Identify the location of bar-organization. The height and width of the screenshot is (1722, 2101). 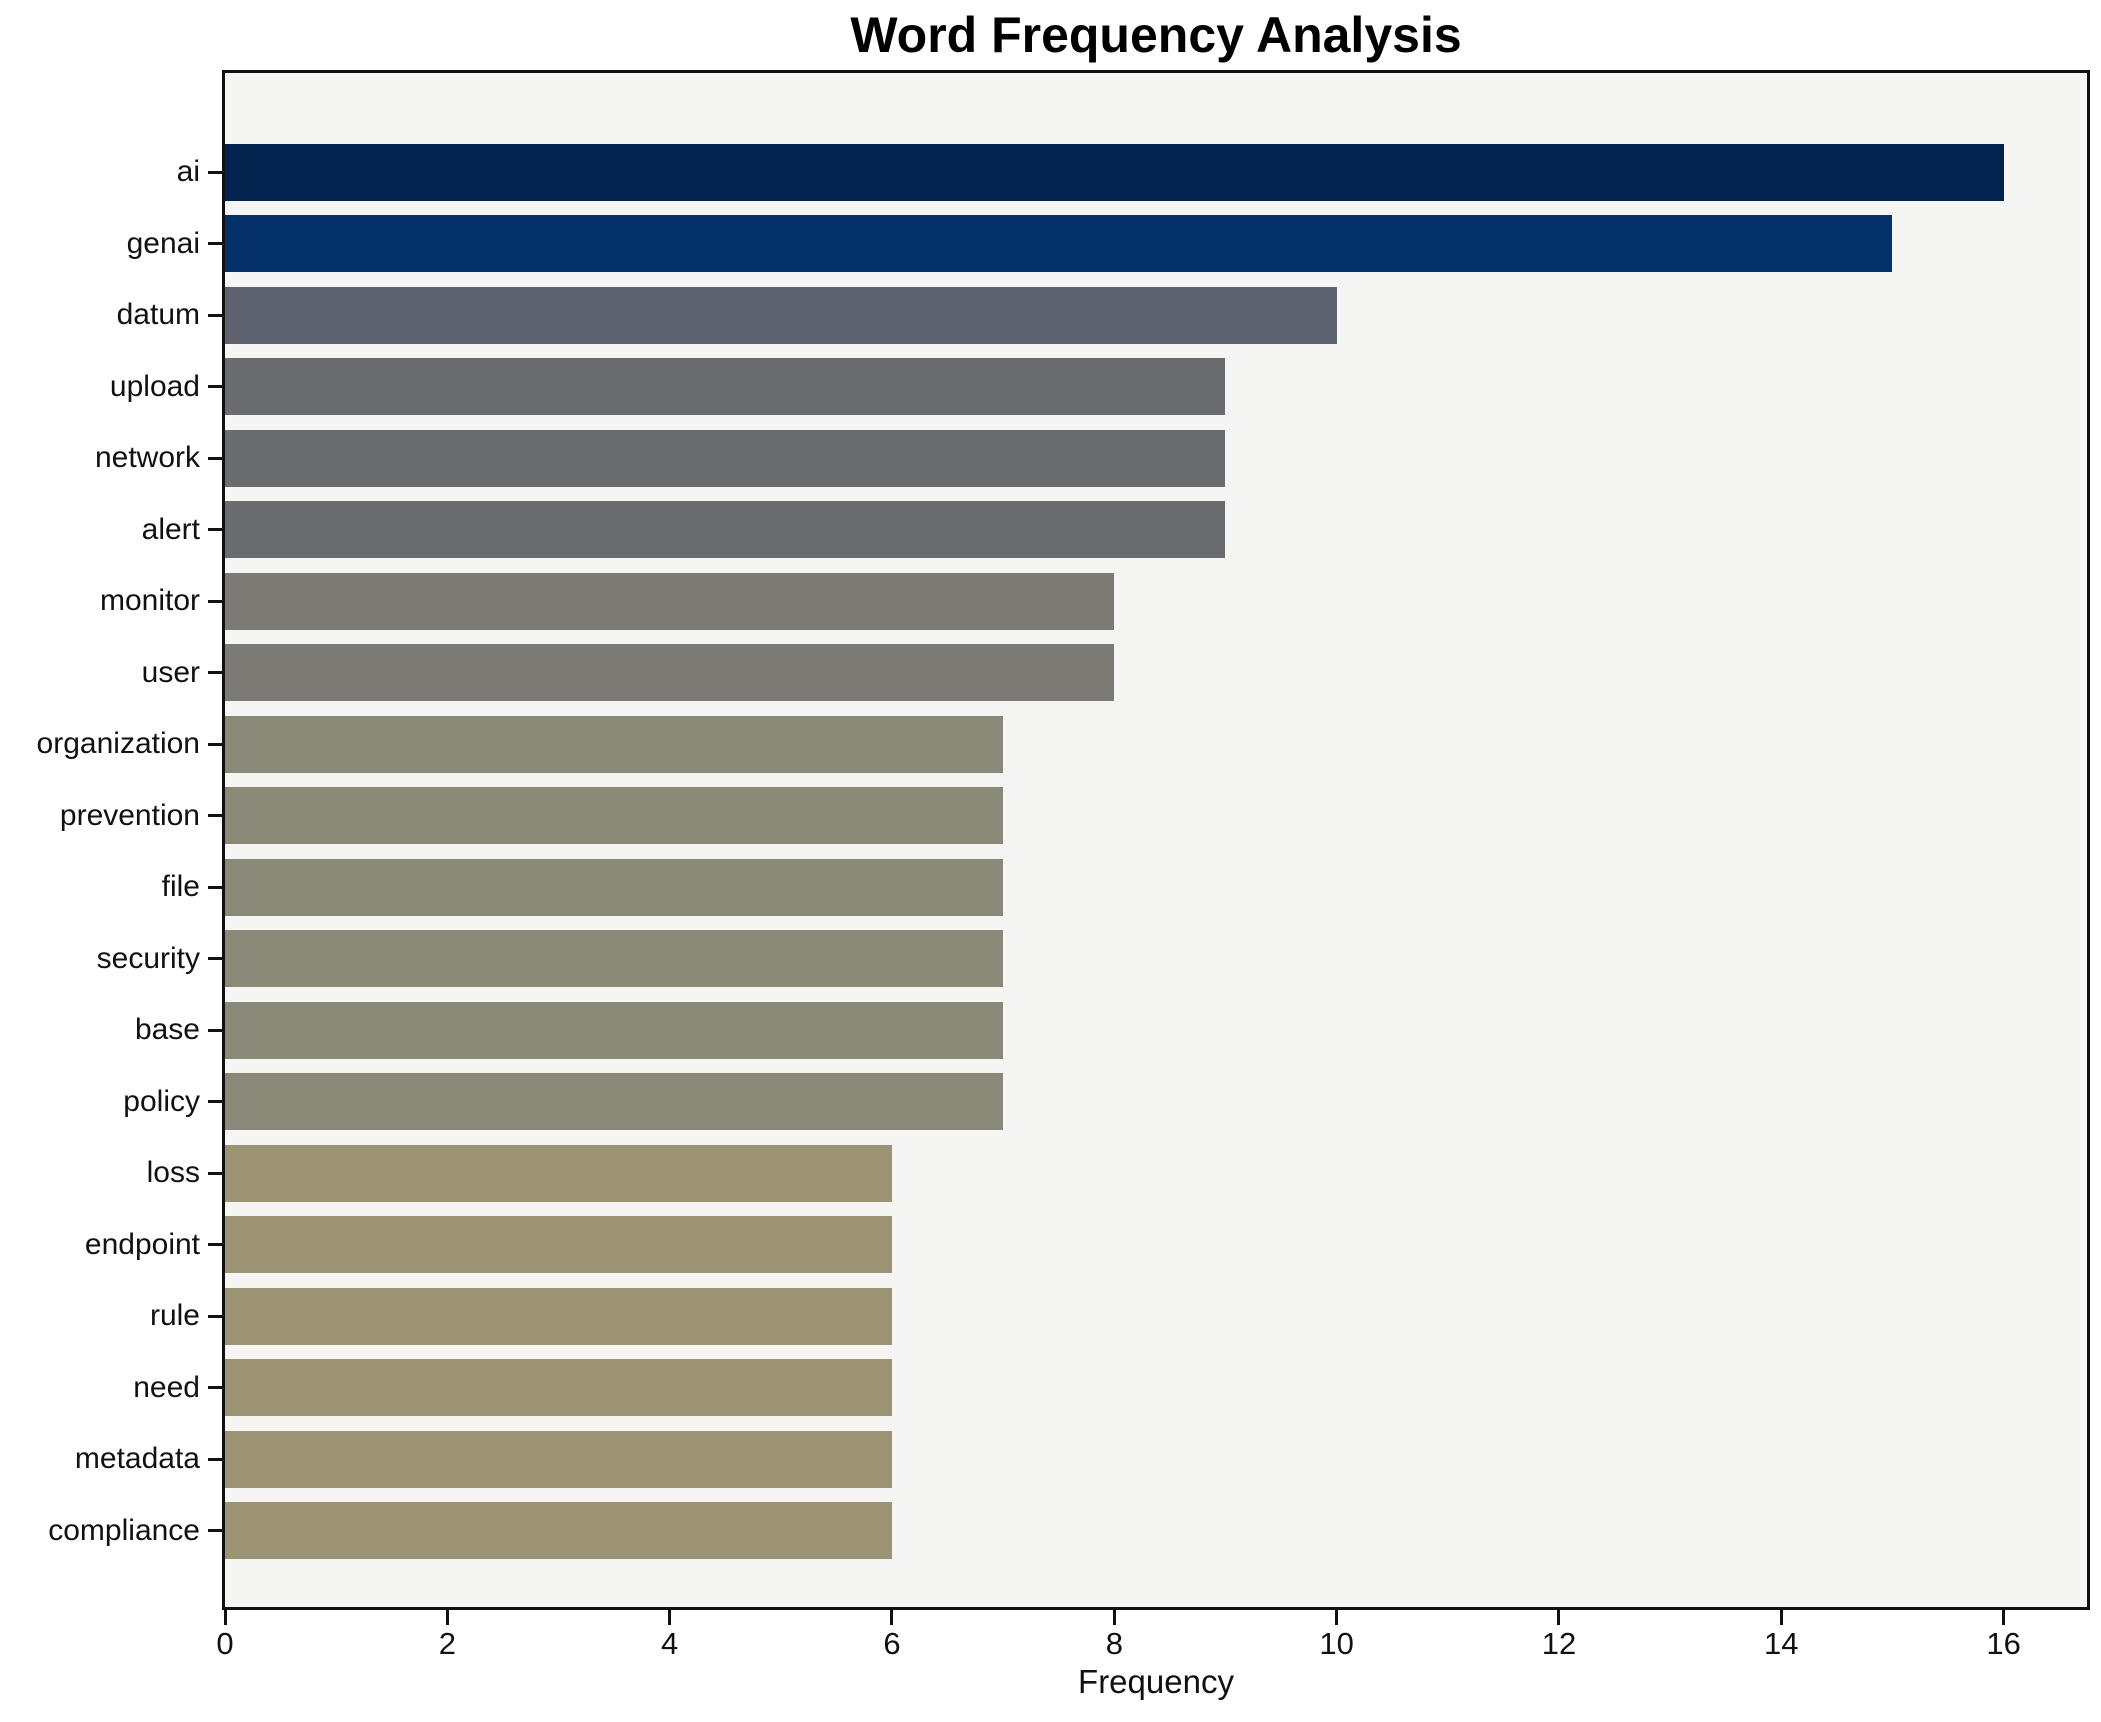
(614, 744).